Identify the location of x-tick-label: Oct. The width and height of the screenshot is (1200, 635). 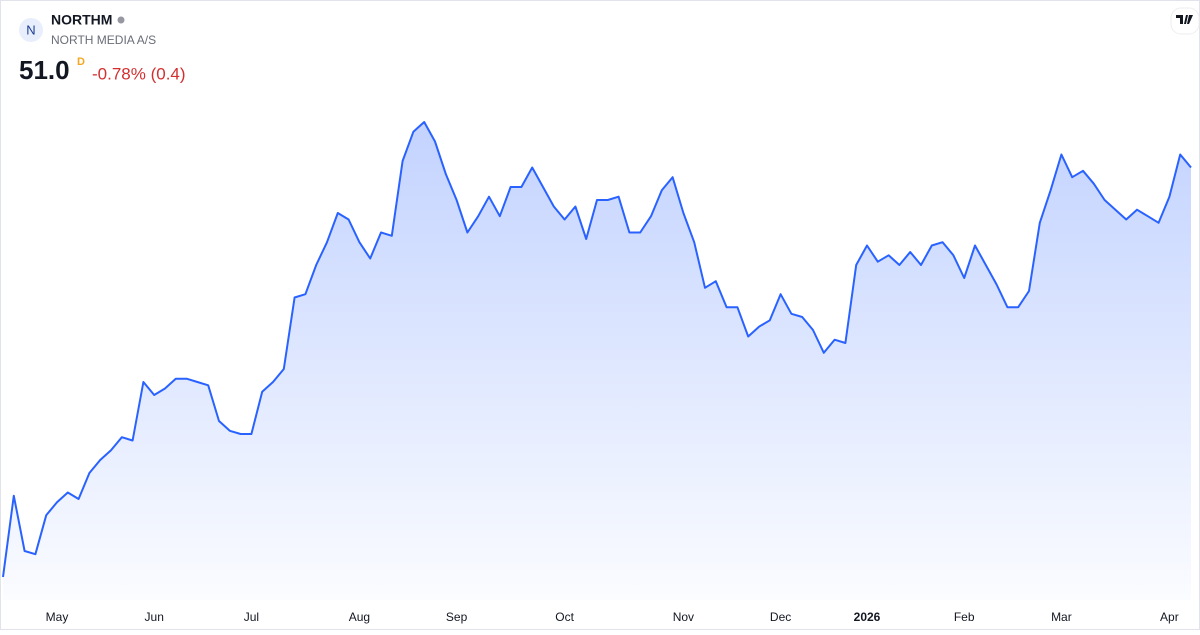
(564, 617).